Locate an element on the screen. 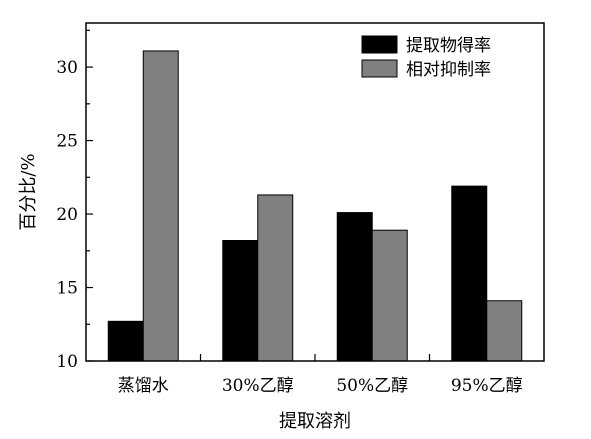 This screenshot has width=591, height=439. legend-label-series-1: 提取物得率 is located at coordinates (448, 46).